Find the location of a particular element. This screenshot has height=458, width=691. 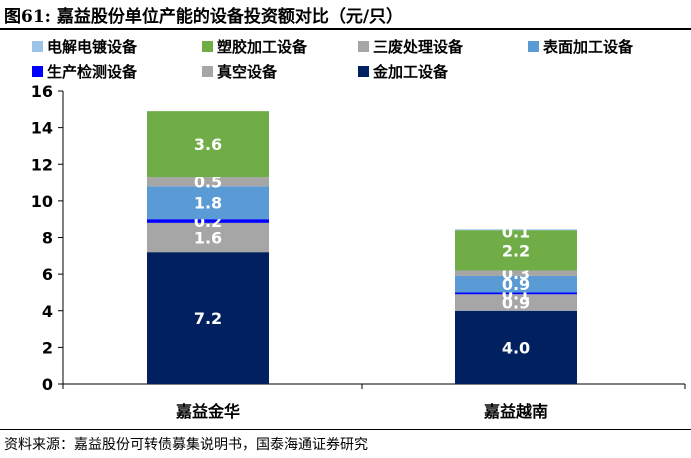

bar-segment-嘉益金华-金加工设备 is located at coordinates (208, 318).